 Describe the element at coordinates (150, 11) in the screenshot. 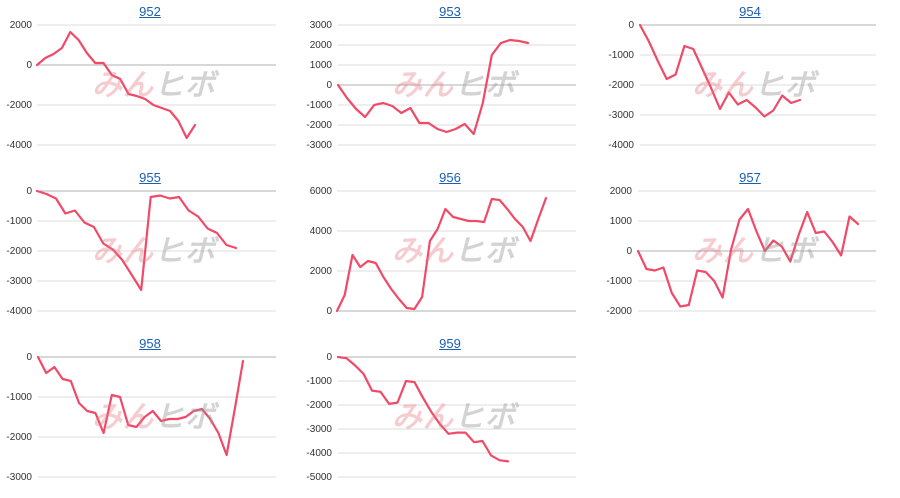

I see `chart-title-link: 952` at that location.